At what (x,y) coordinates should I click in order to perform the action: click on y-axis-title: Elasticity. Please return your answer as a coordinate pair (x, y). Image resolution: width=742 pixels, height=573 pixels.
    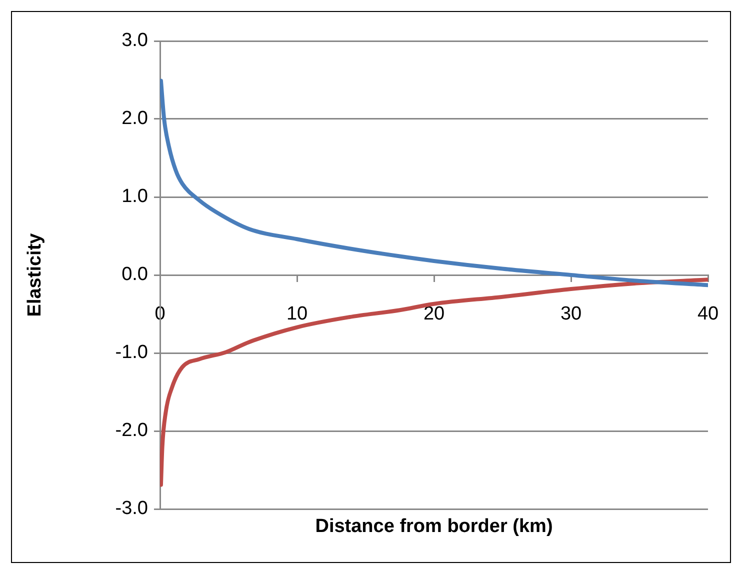
    Looking at the image, I should click on (35, 274).